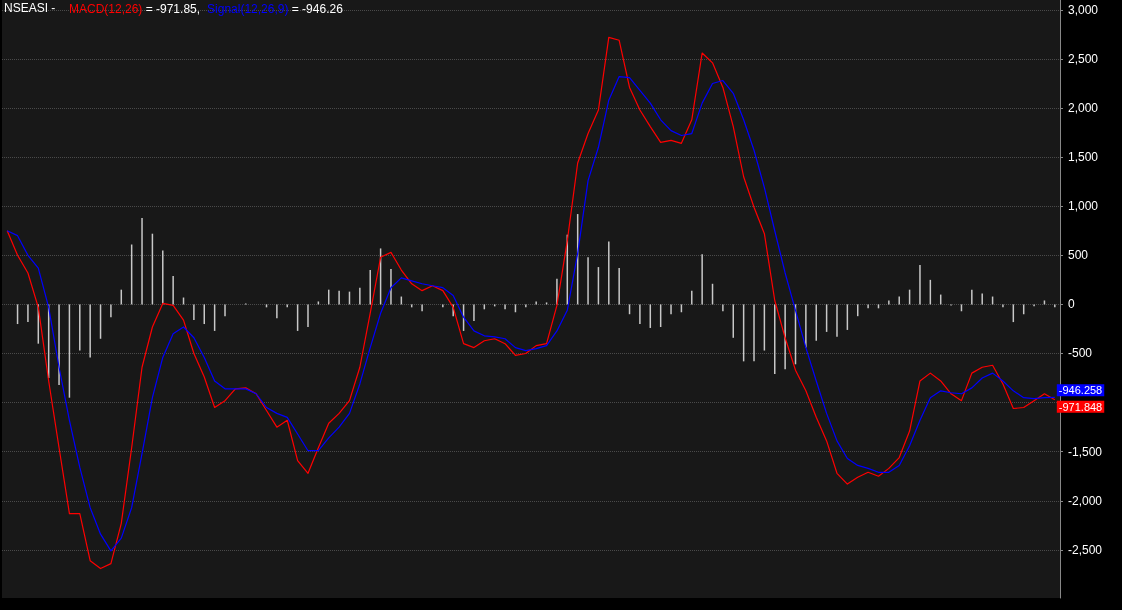 The image size is (1122, 610). I want to click on y-tick-label: 2,500, so click(1083, 58).